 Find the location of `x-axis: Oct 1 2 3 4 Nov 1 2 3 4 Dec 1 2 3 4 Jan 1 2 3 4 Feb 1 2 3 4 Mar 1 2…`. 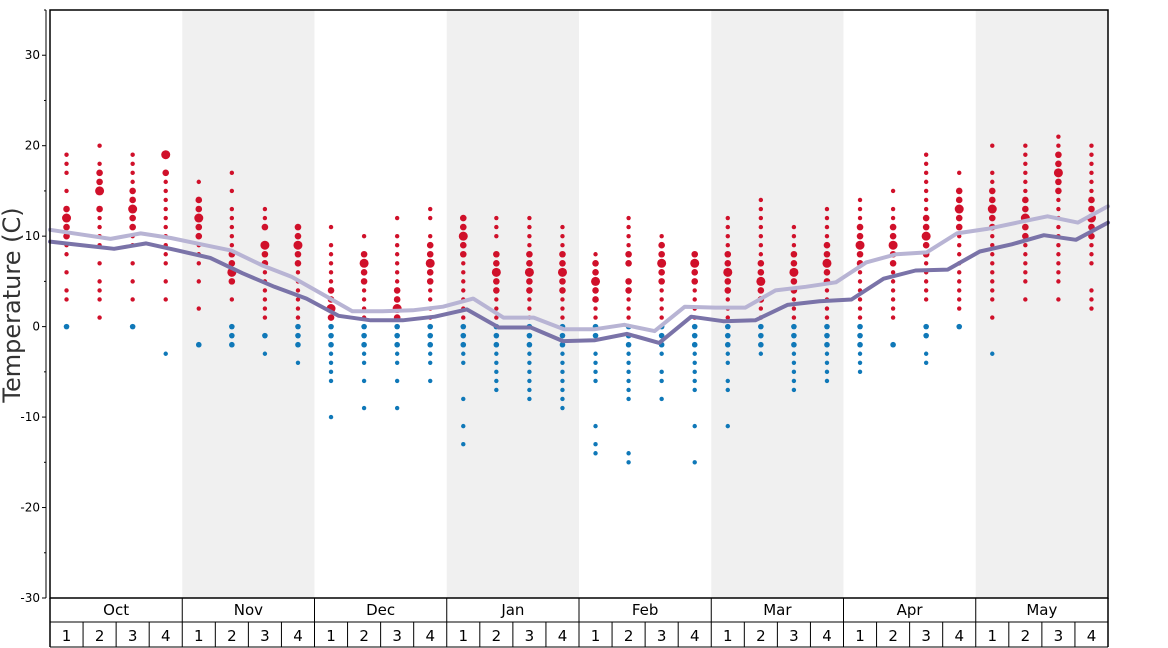

x-axis: Oct 1 2 3 4 Nov 1 2 3 4 Dec 1 2 3 4 Jan 1 2 3 4 Feb 1 2 3 4 Mar 1 2… is located at coordinates (579, 623).